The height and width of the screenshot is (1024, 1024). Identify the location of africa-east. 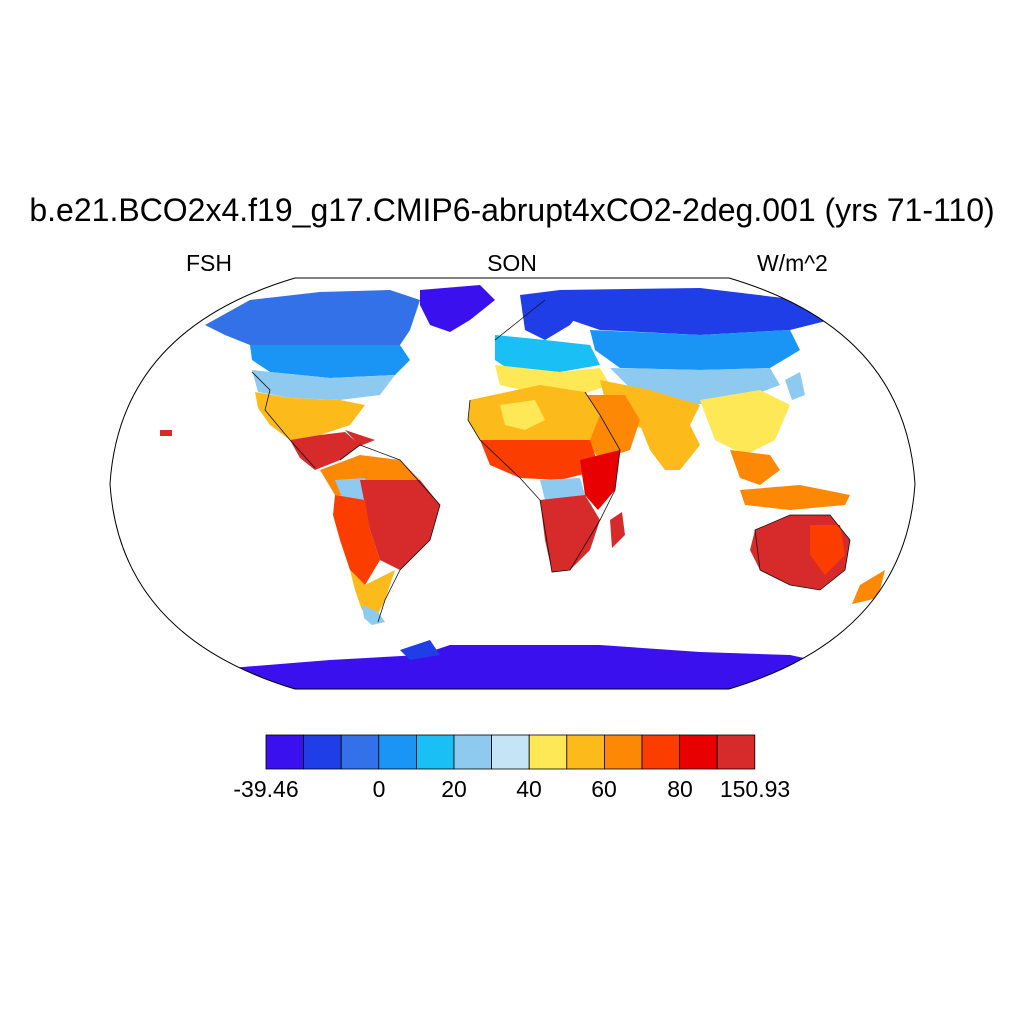
(600, 480).